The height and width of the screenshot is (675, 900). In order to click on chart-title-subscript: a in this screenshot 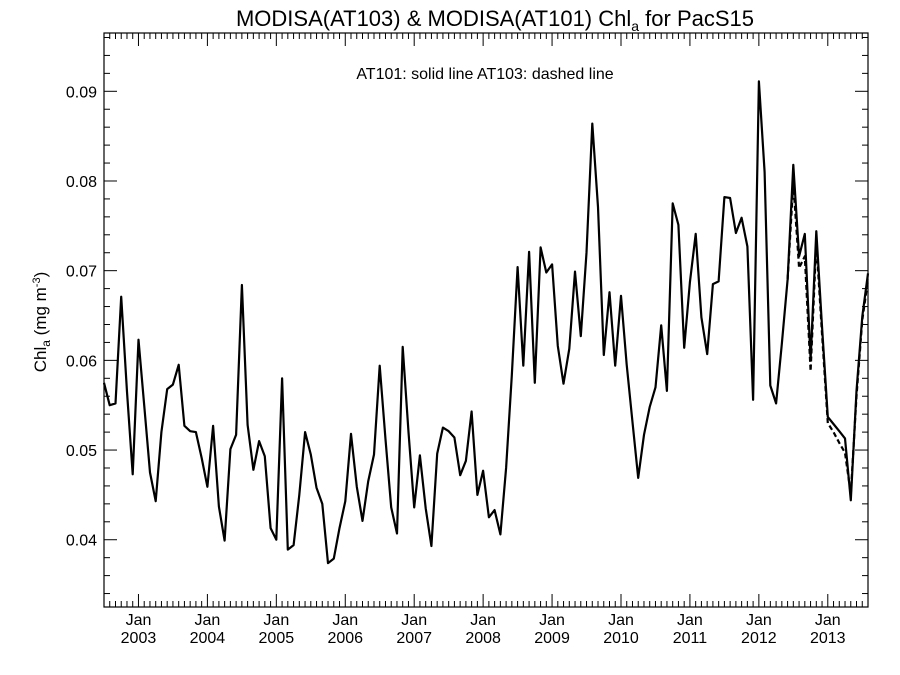, I will do `click(635, 26)`.